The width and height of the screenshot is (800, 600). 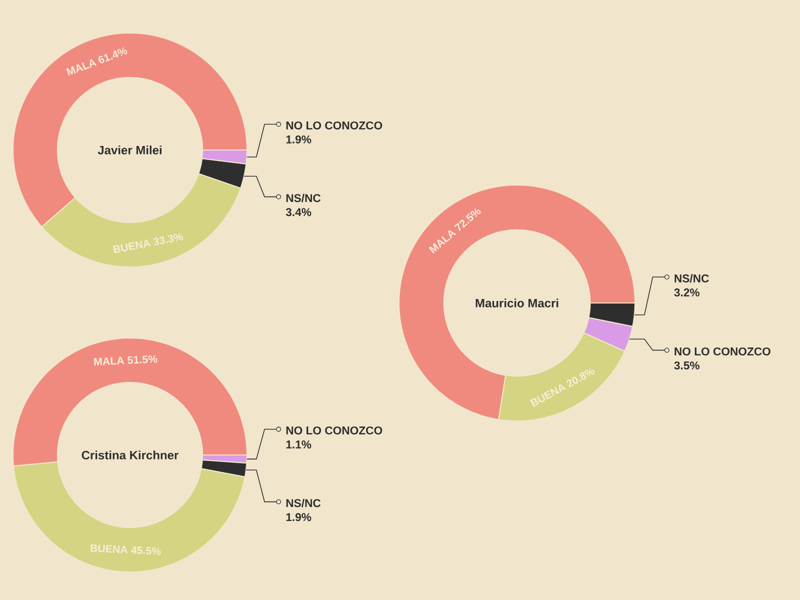 What do you see at coordinates (143, 359) in the screenshot?
I see `data-label: 51.5%` at bounding box center [143, 359].